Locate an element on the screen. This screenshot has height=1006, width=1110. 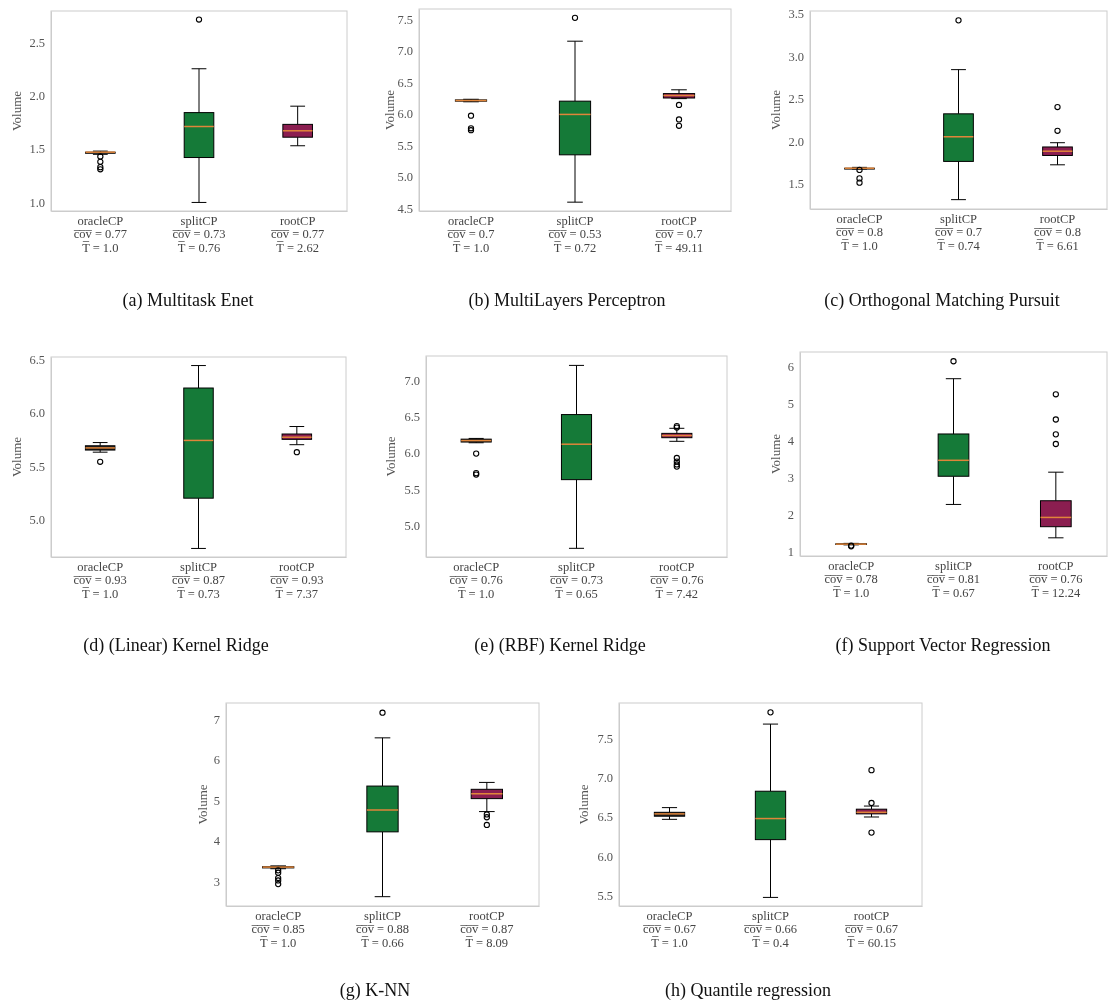
x-tick-label: oracleCP c̅o̅v̅ = 0.8 T̅ = 1.0 is located at coordinates (859, 232).